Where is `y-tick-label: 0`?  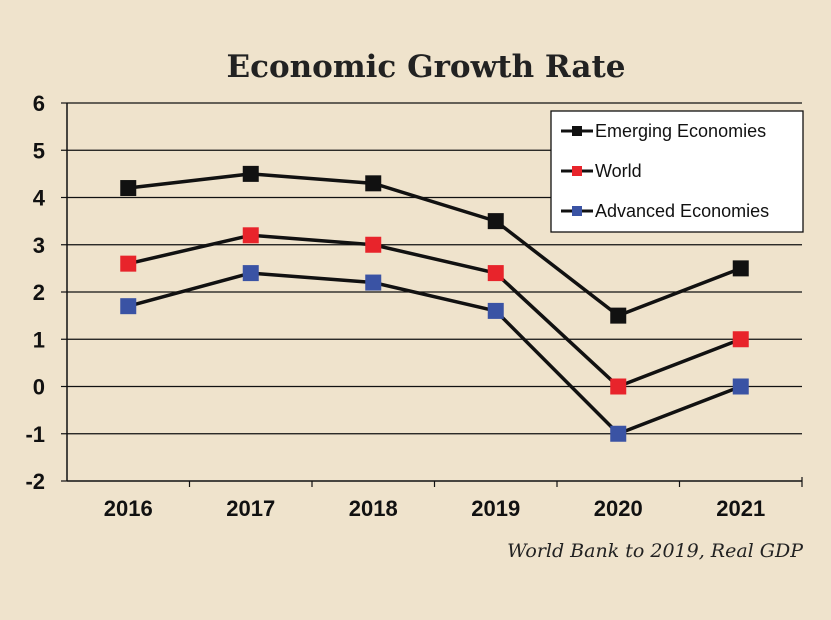 y-tick-label: 0 is located at coordinates (39, 387).